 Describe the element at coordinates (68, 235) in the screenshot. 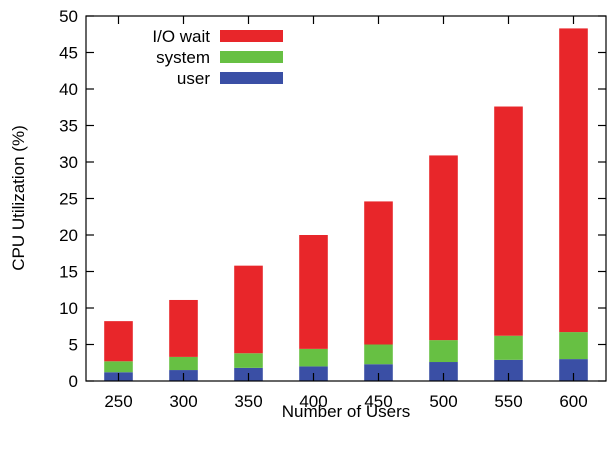

I see `y-tick-label: 20` at that location.